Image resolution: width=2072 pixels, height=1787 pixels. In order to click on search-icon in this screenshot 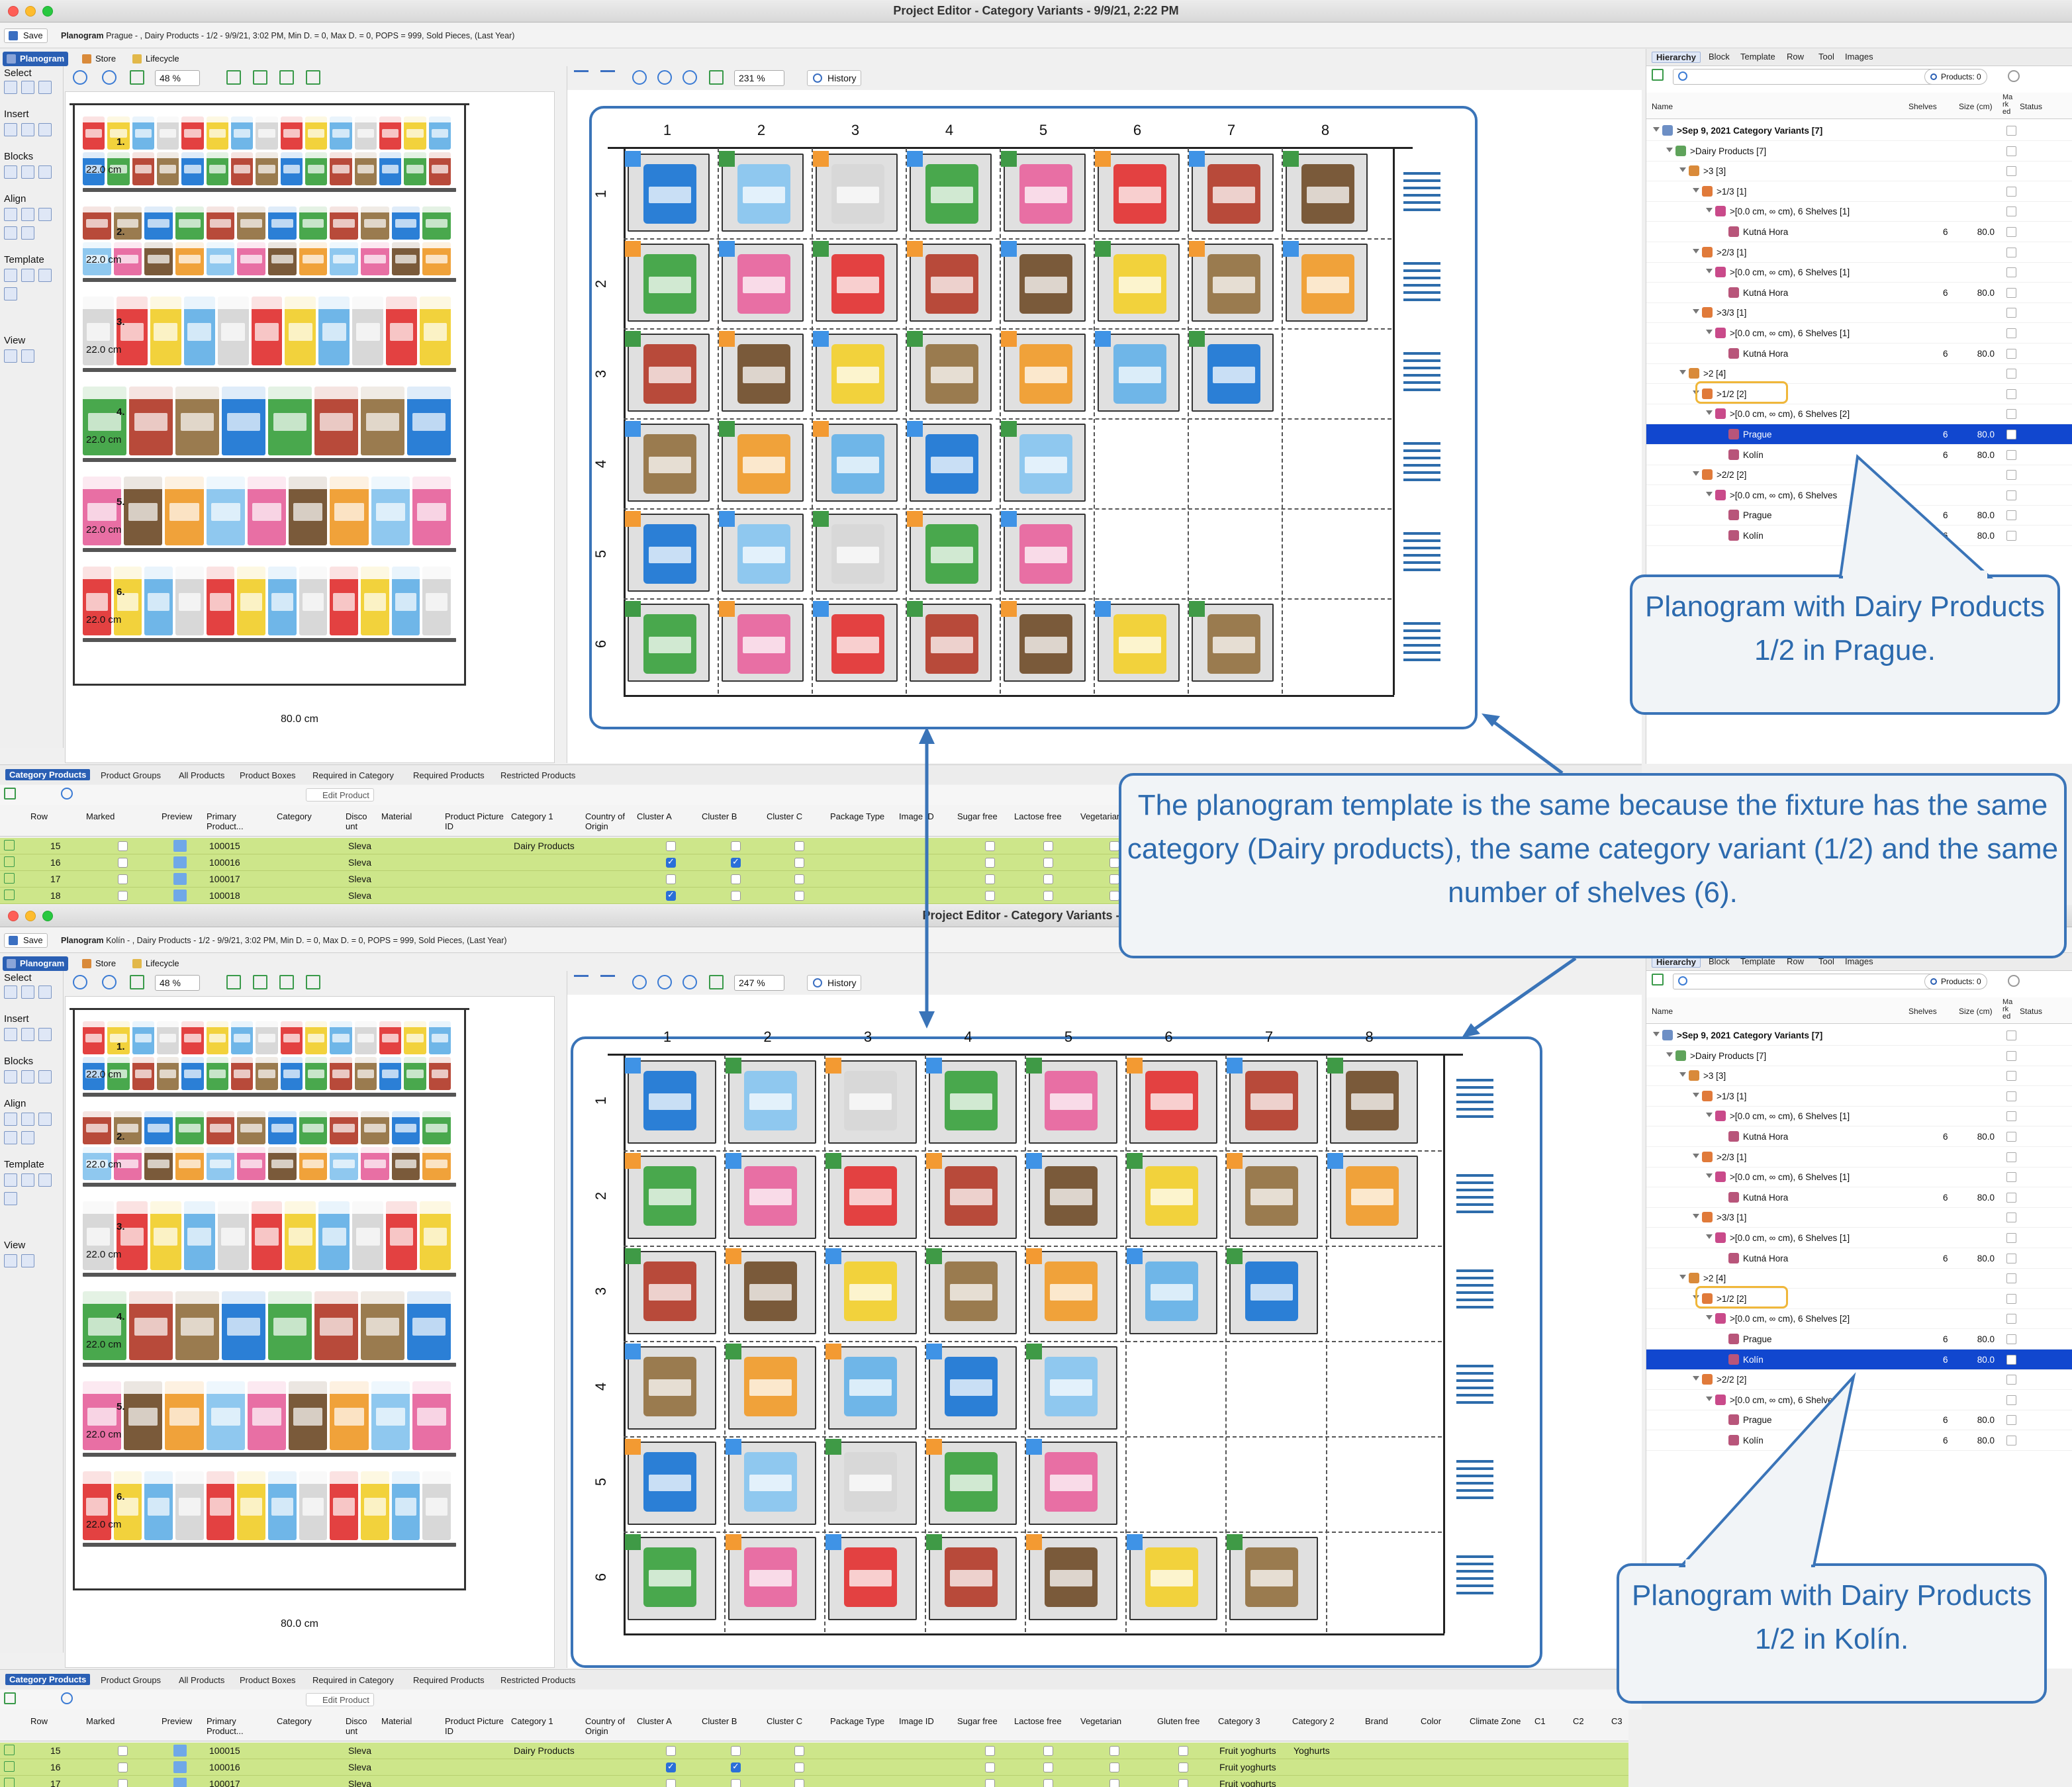, I will do `click(67, 794)`.